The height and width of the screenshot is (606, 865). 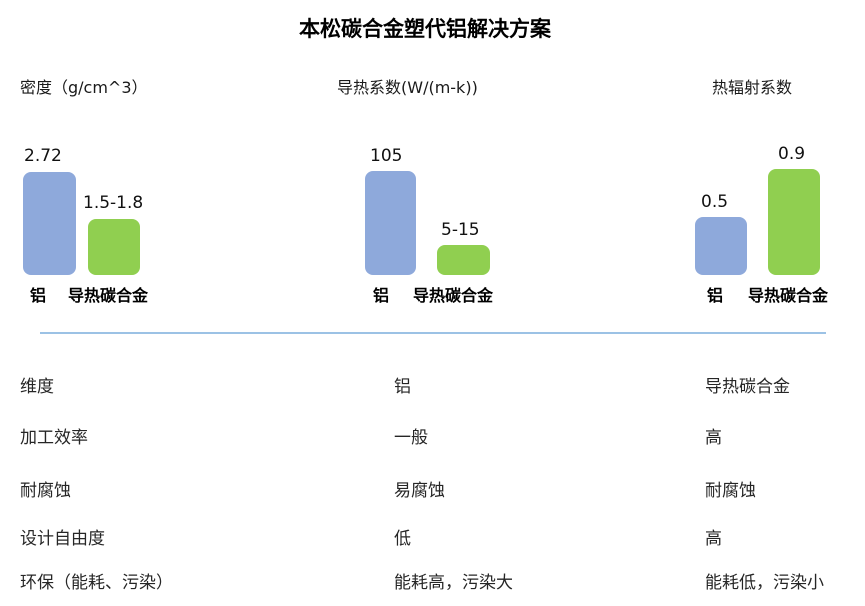 I want to click on radiation-aluminum-value: 0.5, so click(x=715, y=202).